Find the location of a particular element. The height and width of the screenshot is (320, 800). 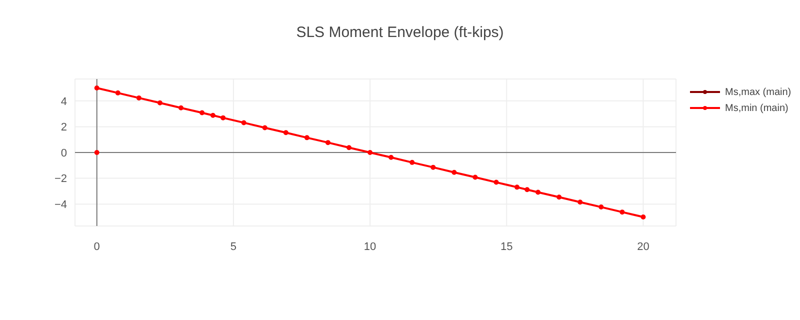

legend-label: Ms,max (main) is located at coordinates (758, 92).